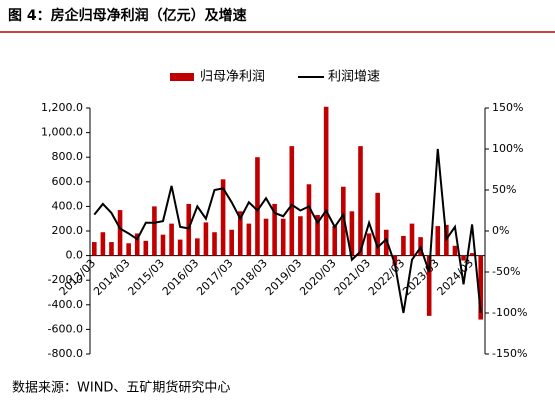  Describe the element at coordinates (284, 278) in the screenshot. I see `x-tick-label: 2019/03` at that location.